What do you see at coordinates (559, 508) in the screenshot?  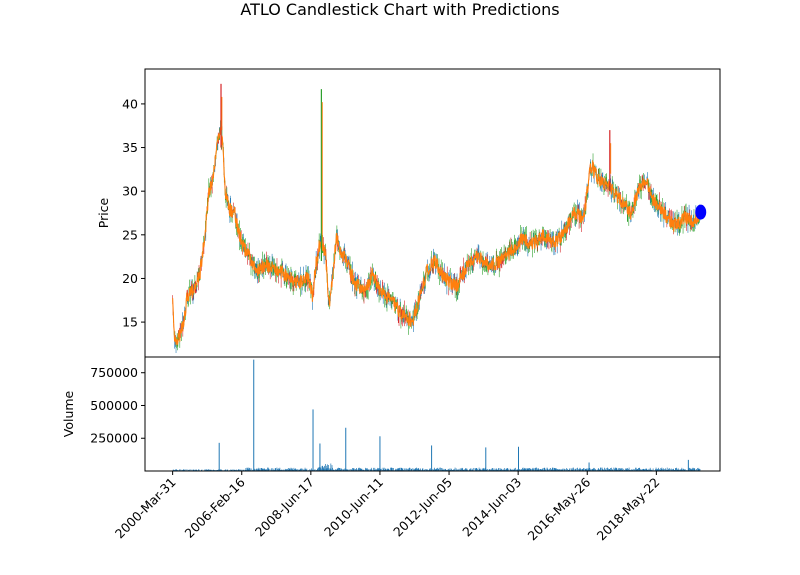 I see `xtick-label: 2016-May-26` at bounding box center [559, 508].